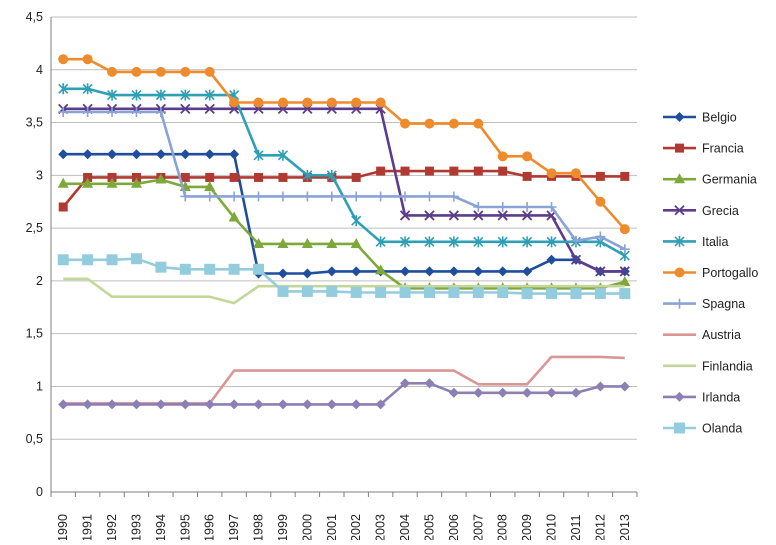 The height and width of the screenshot is (545, 776). Describe the element at coordinates (344, 276) in the screenshot. I see `series-olanda` at that location.